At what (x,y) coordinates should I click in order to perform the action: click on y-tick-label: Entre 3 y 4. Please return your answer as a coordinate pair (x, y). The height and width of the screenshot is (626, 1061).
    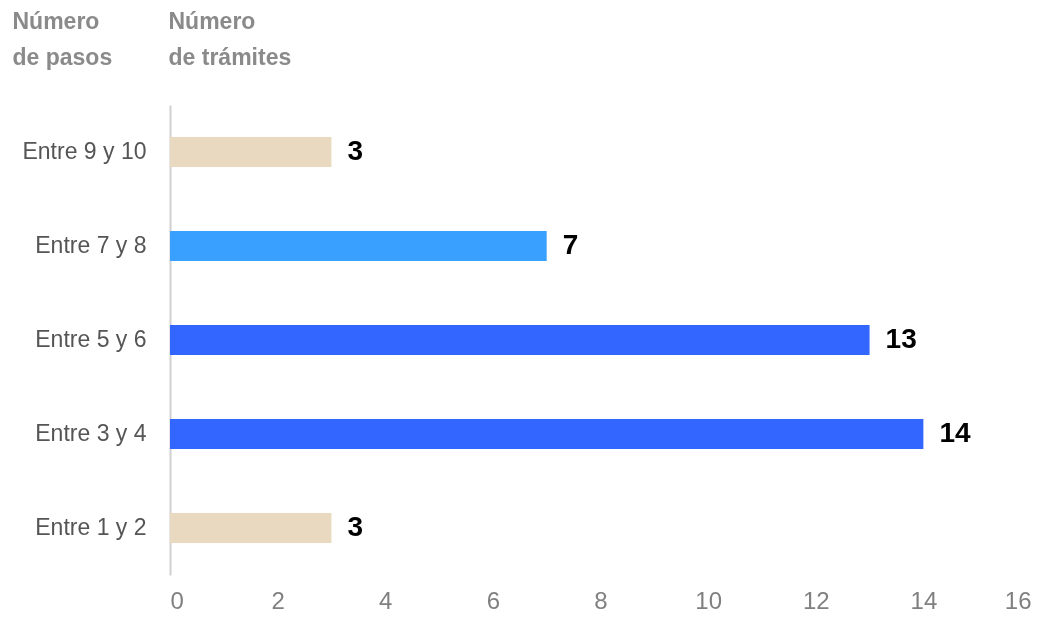
    Looking at the image, I should click on (91, 433).